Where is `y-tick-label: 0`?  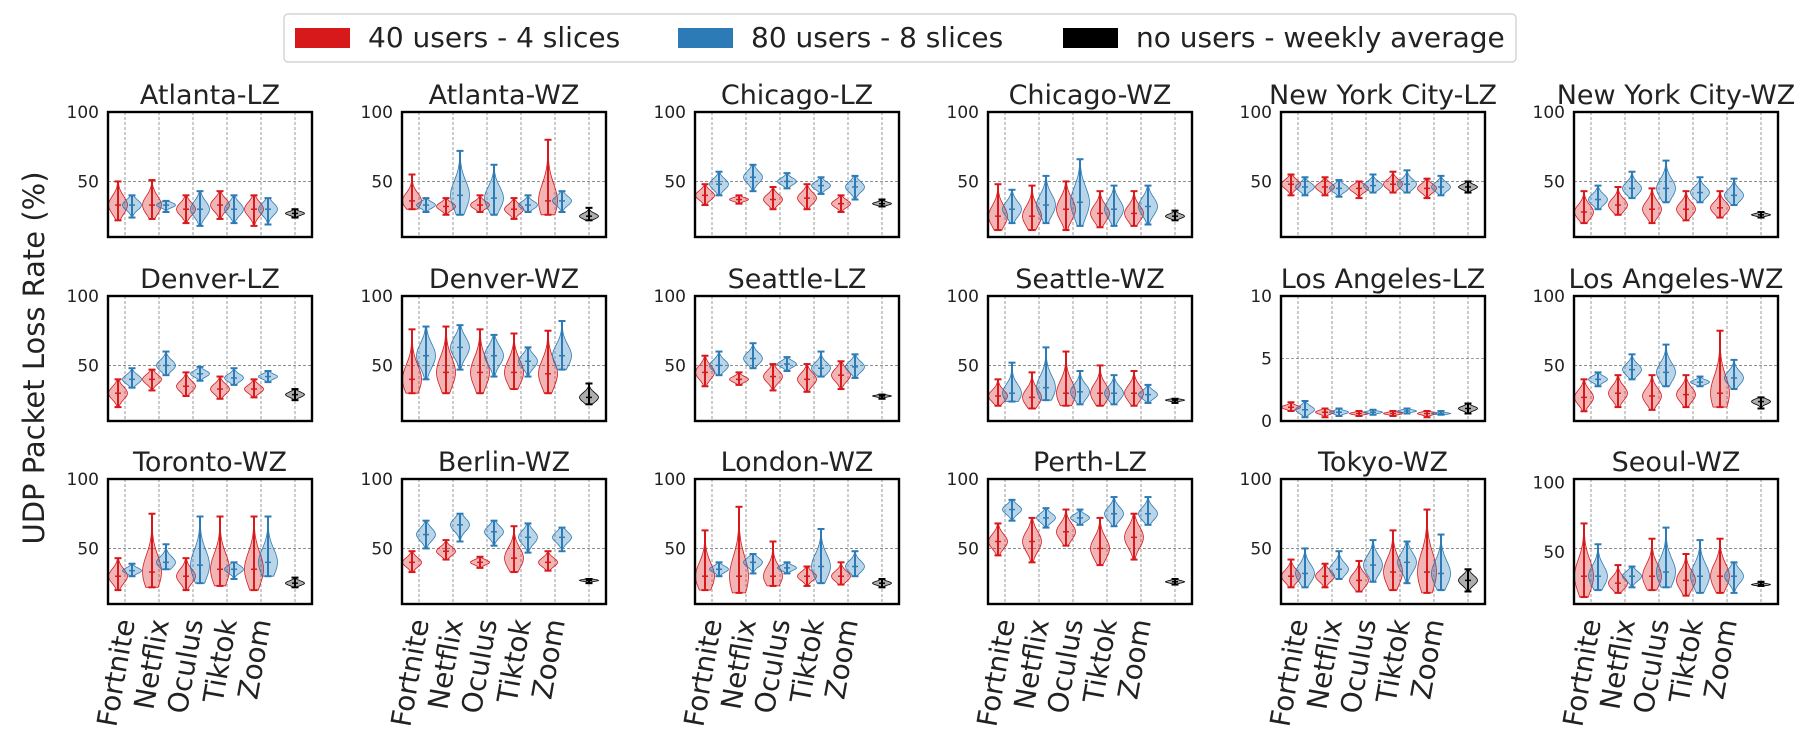 y-tick-label: 0 is located at coordinates (1266, 422).